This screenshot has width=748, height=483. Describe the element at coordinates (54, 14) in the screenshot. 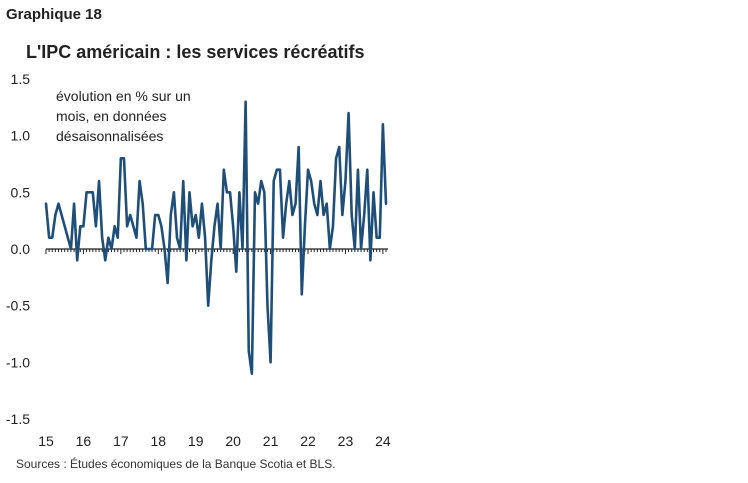

I see `graphic-number: Graphique 18` at that location.